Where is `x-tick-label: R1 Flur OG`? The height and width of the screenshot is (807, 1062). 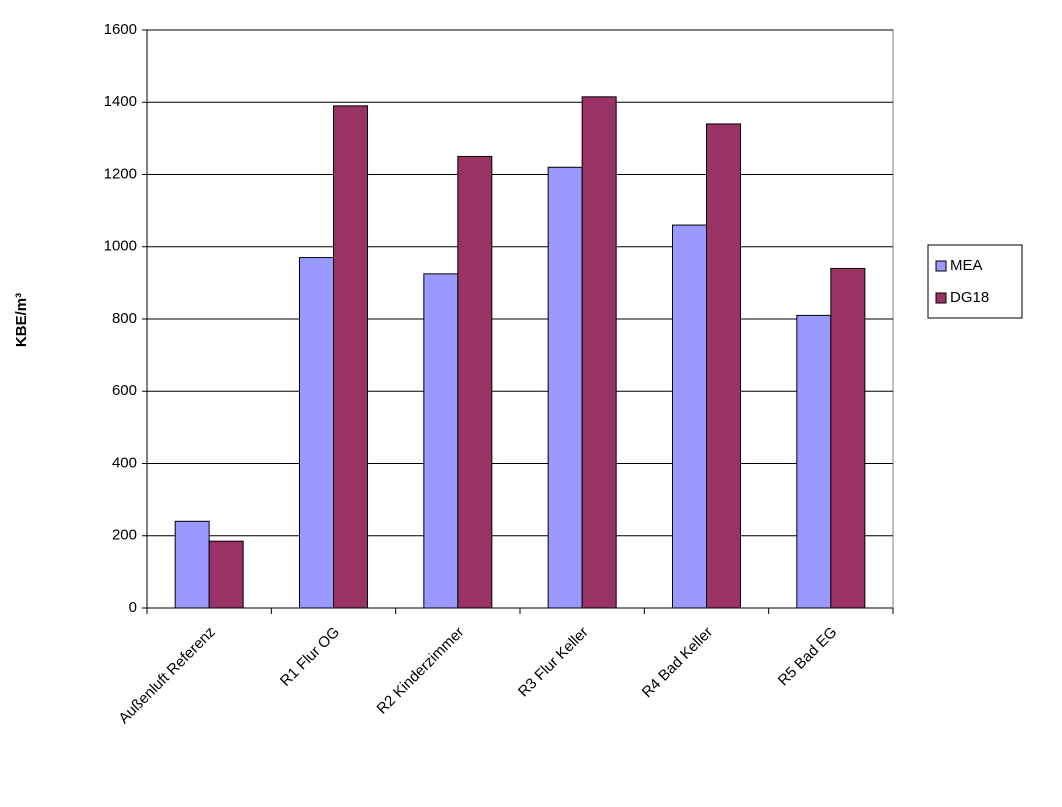
x-tick-label: R1 Flur OG is located at coordinates (310, 657).